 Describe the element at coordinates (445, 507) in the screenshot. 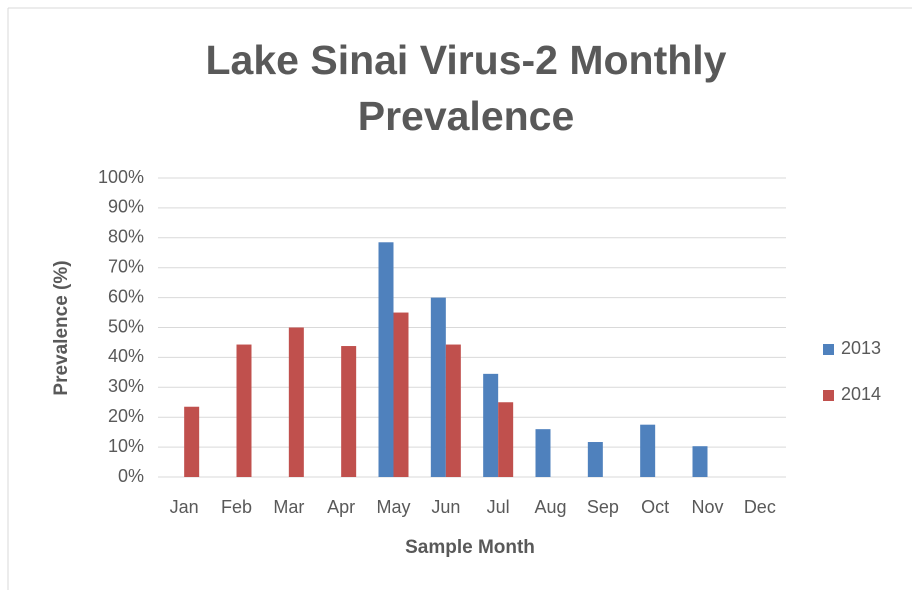

I see `x-tick-label: Jun` at that location.